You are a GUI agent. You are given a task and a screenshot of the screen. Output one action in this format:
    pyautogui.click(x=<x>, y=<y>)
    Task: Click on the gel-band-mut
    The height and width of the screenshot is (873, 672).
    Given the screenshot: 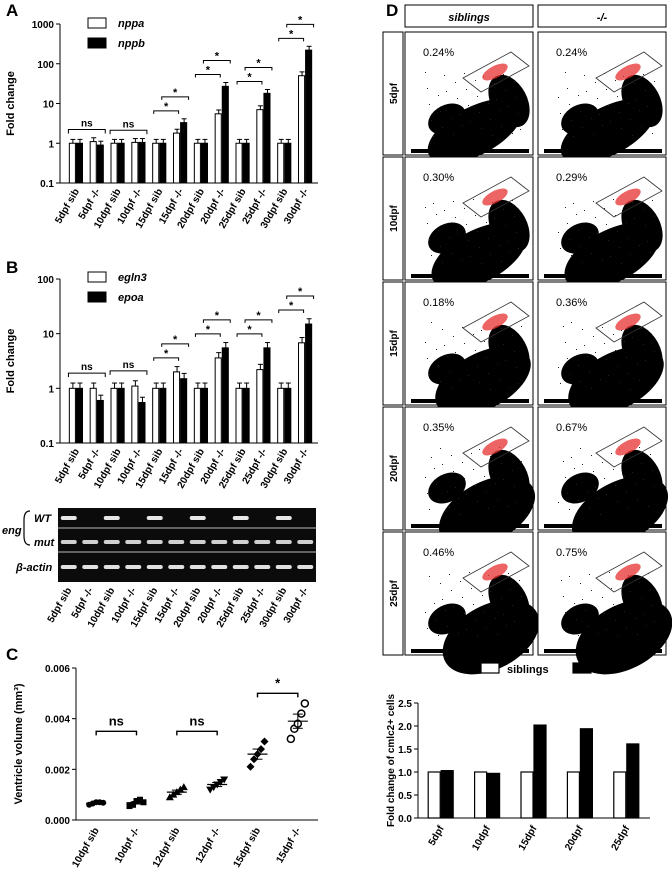 What is the action you would take?
    pyautogui.click(x=262, y=542)
    